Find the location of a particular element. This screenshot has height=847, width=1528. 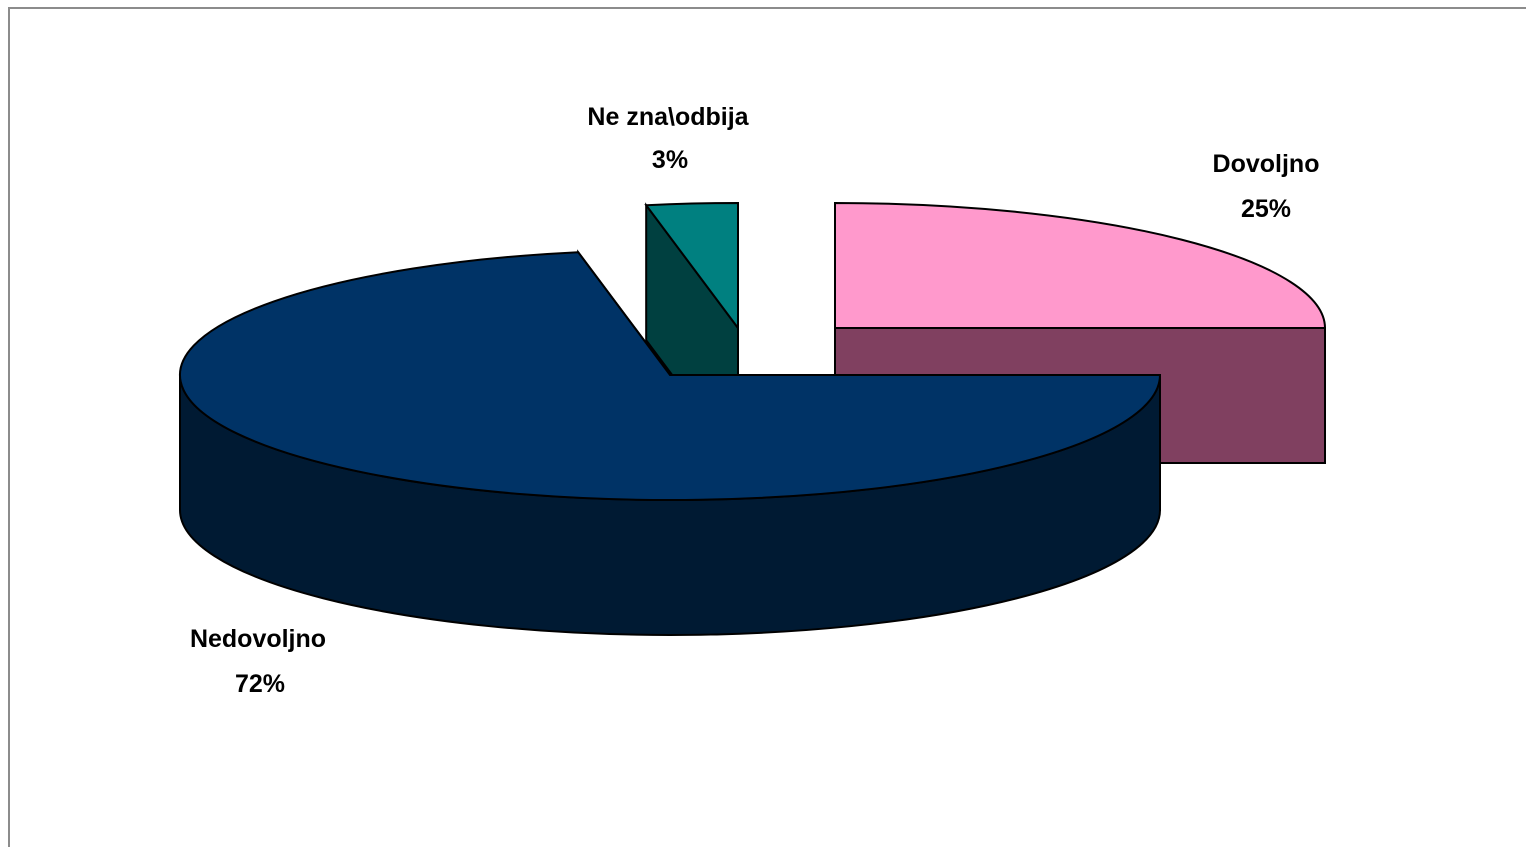

label-nedovoljno-value: 72% is located at coordinates (260, 684).